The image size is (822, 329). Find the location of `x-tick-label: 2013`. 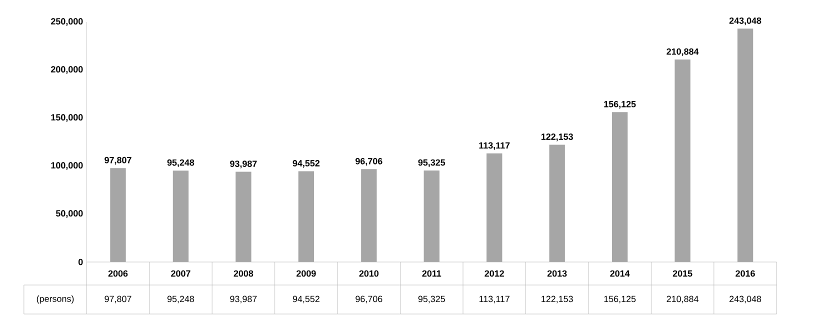

x-tick-label: 2013 is located at coordinates (557, 273).